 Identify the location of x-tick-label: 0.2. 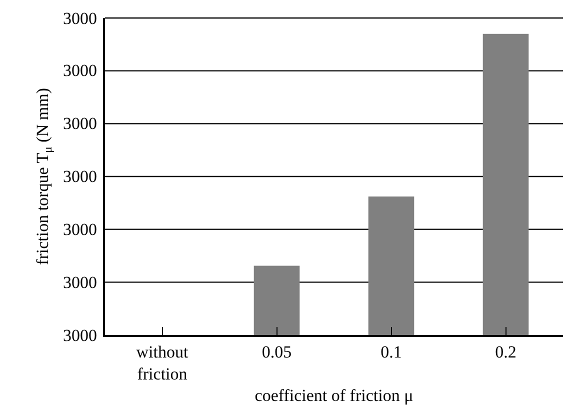
(505, 352).